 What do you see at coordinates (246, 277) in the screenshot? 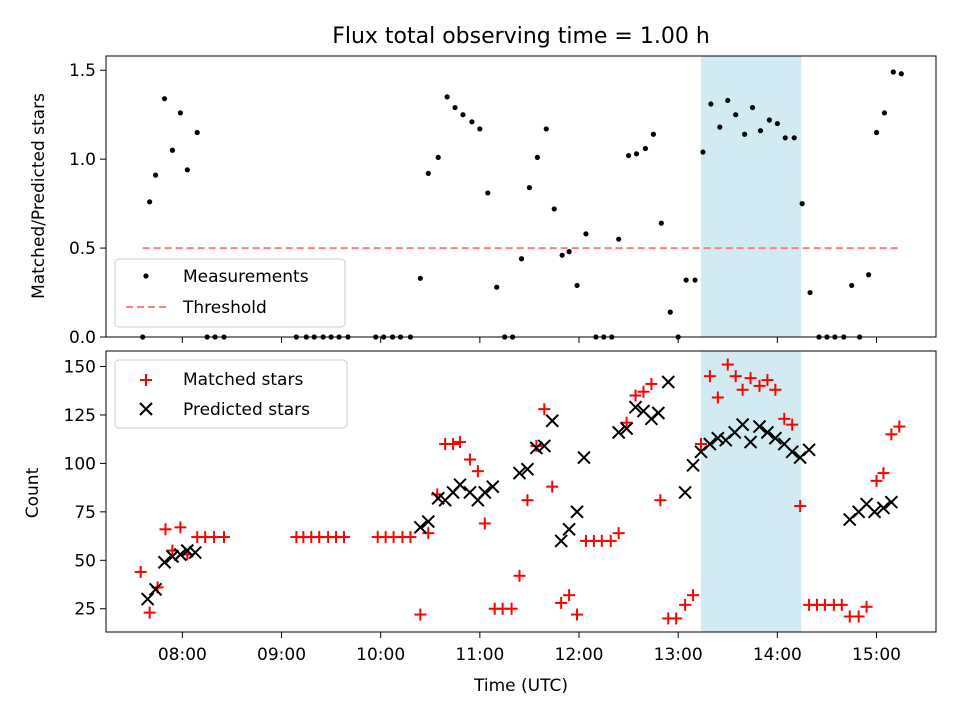
I see `legend-measurements-label: Measurements` at bounding box center [246, 277].